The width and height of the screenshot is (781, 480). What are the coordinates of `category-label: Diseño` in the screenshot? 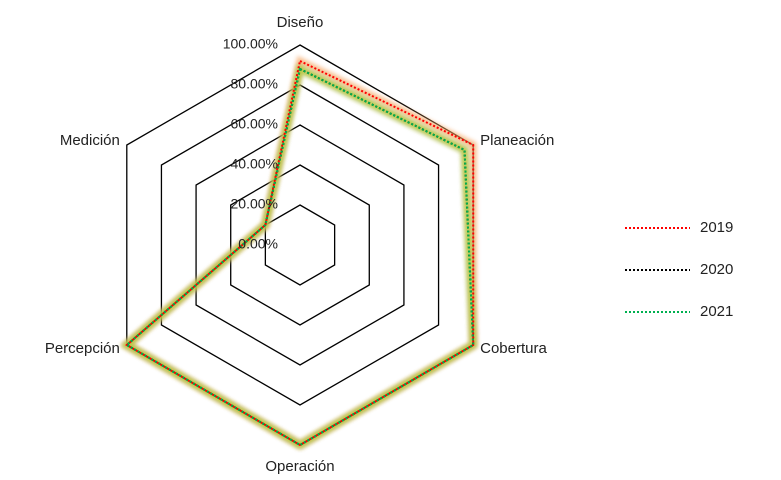 It's located at (300, 22).